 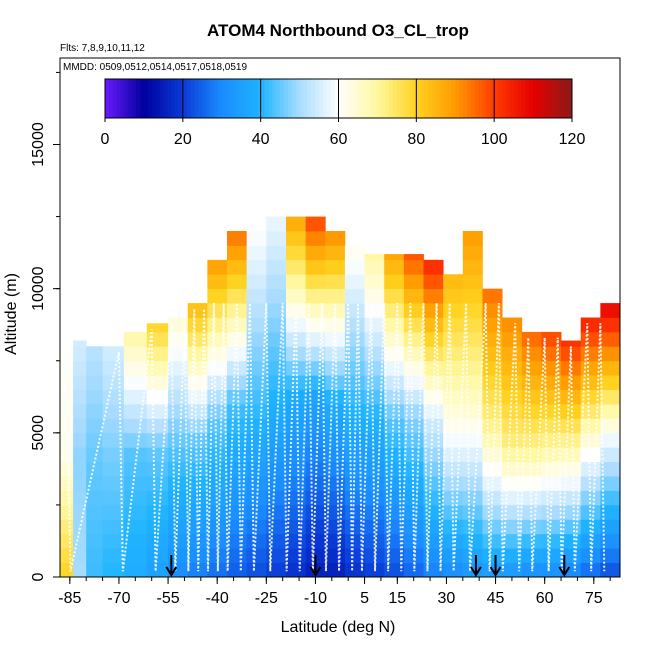 What do you see at coordinates (496, 598) in the screenshot?
I see `x-tick-label: 45` at bounding box center [496, 598].